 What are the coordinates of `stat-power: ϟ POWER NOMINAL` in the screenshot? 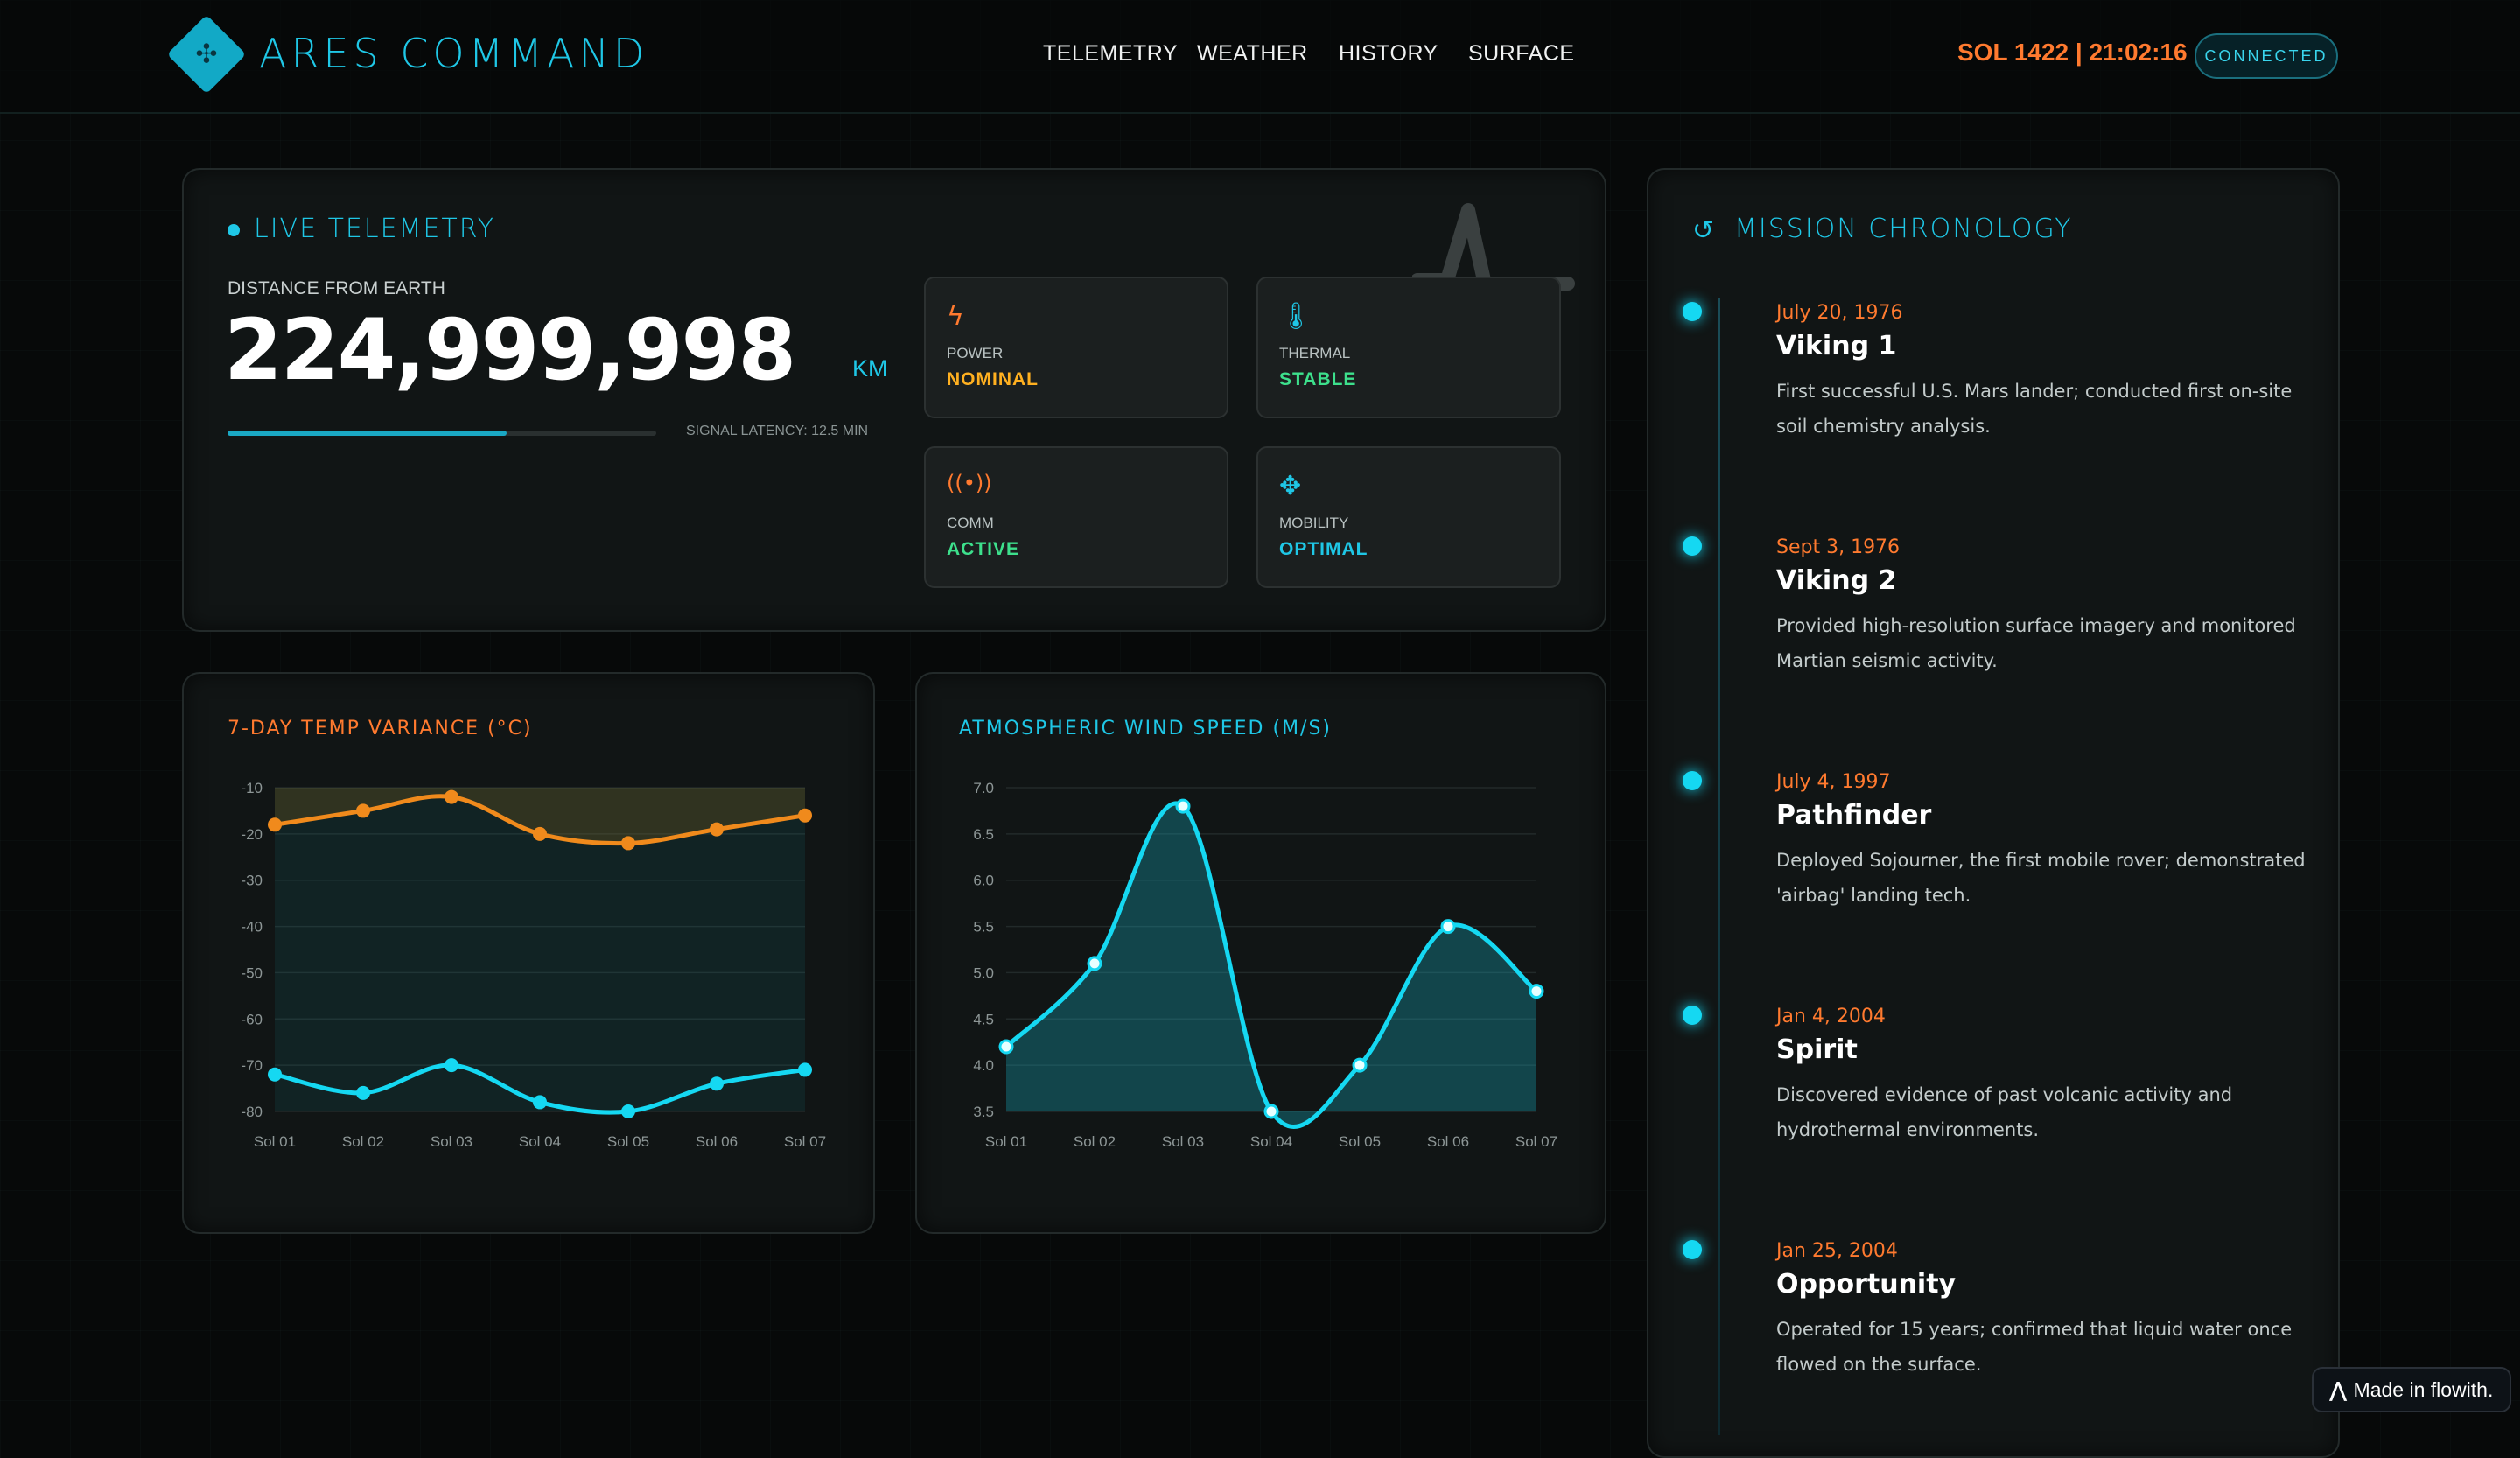 It's located at (1076, 347).